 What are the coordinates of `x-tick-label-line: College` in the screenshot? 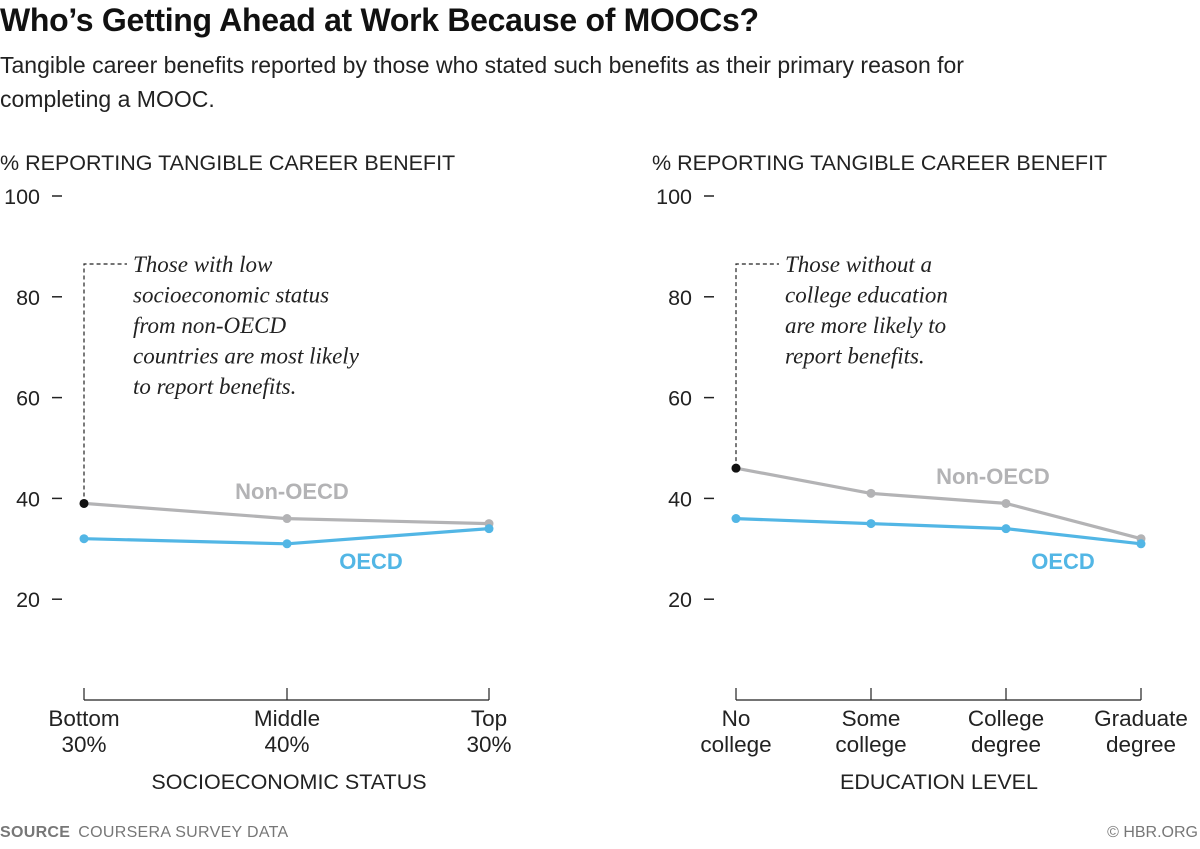 It's located at (1006, 718).